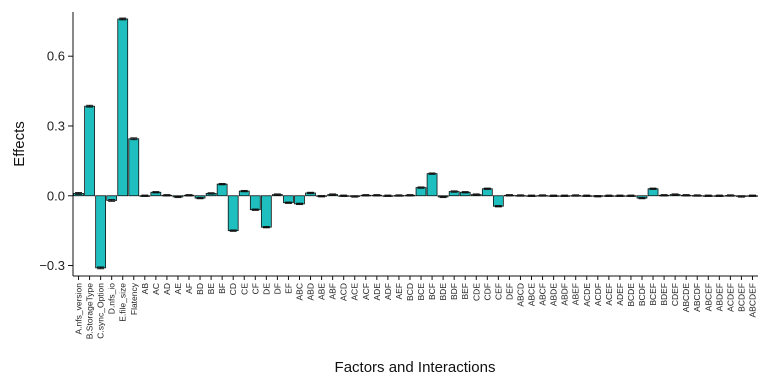 Image resolution: width=760 pixels, height=377 pixels. Describe the element at coordinates (642, 294) in the screenshot. I see `x-tick-label: BCDF` at that location.